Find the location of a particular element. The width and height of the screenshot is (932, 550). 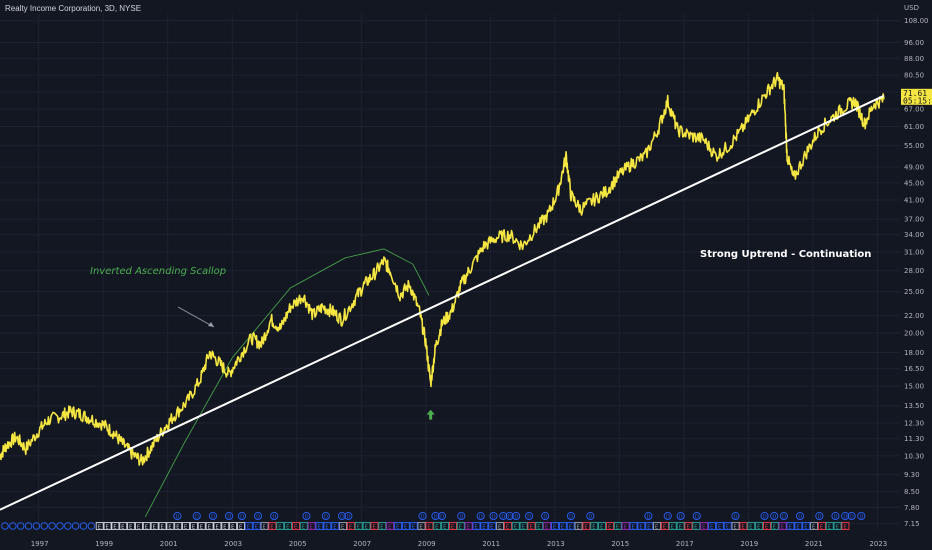

currency-label: USD is located at coordinates (911, 8).